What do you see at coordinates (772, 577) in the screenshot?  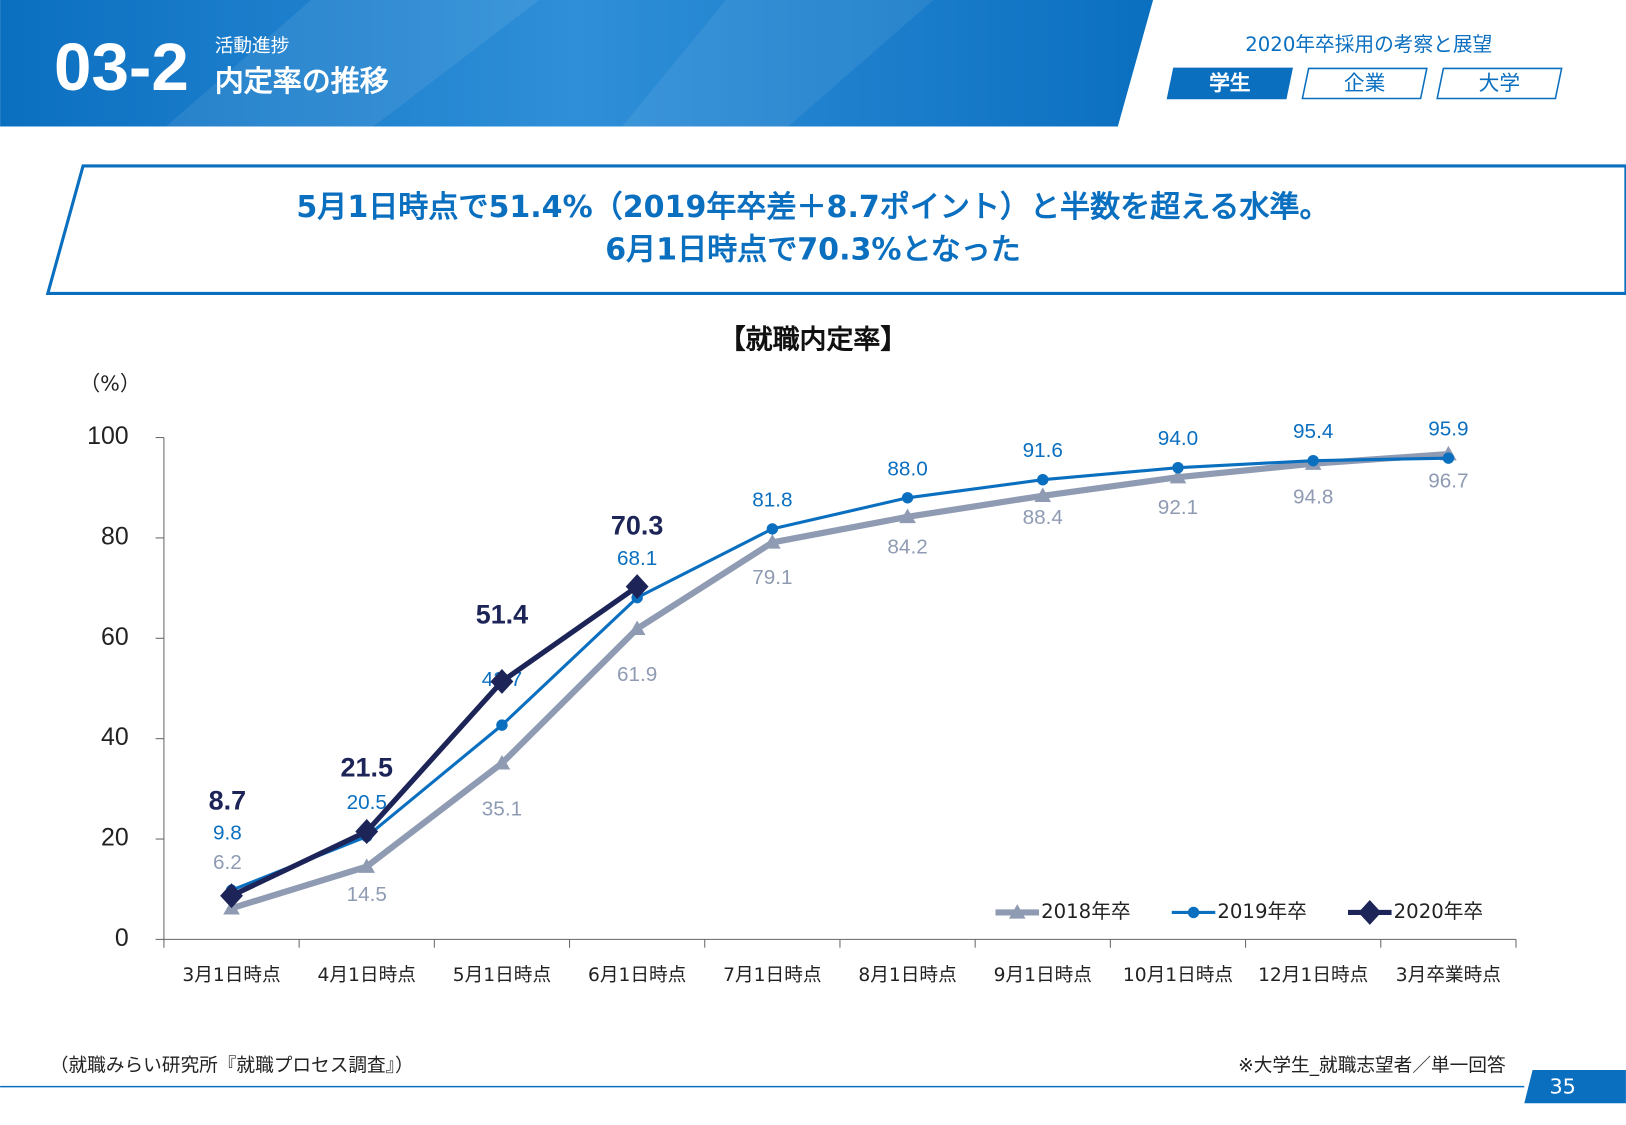 I see `data-label: 79.1` at bounding box center [772, 577].